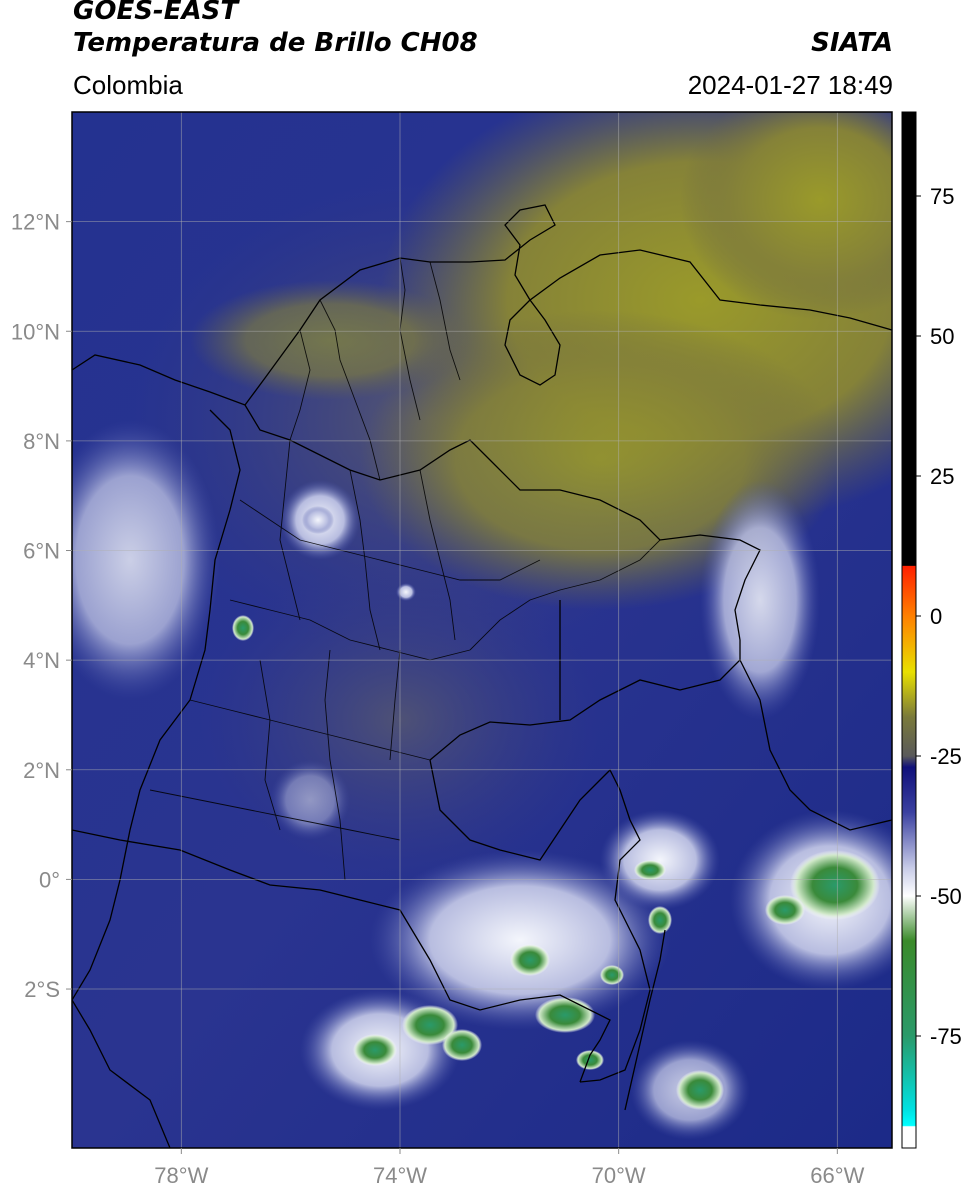 The height and width of the screenshot is (1190, 966). I want to click on satellite-title: GOES-EAST, so click(156, 13).